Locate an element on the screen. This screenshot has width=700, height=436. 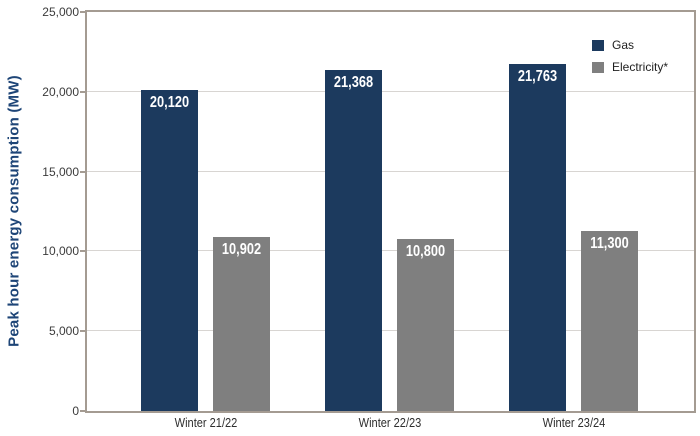
legend-label: Gas is located at coordinates (623, 45).